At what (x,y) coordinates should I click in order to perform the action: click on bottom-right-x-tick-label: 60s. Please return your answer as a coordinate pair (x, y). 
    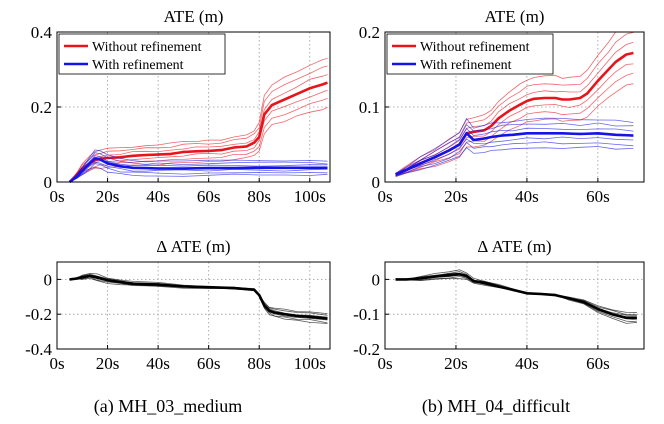
    Looking at the image, I should click on (598, 363).